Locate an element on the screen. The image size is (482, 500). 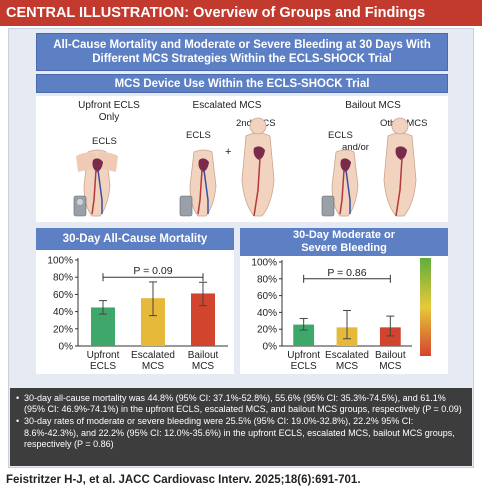
upfront-torso-figure is located at coordinates (95, 183).